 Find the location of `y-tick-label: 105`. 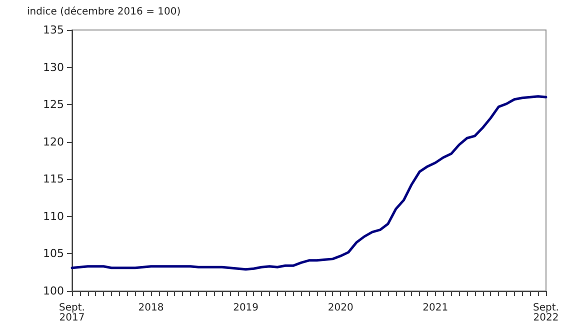

y-tick-label: 105 is located at coordinates (53, 253).